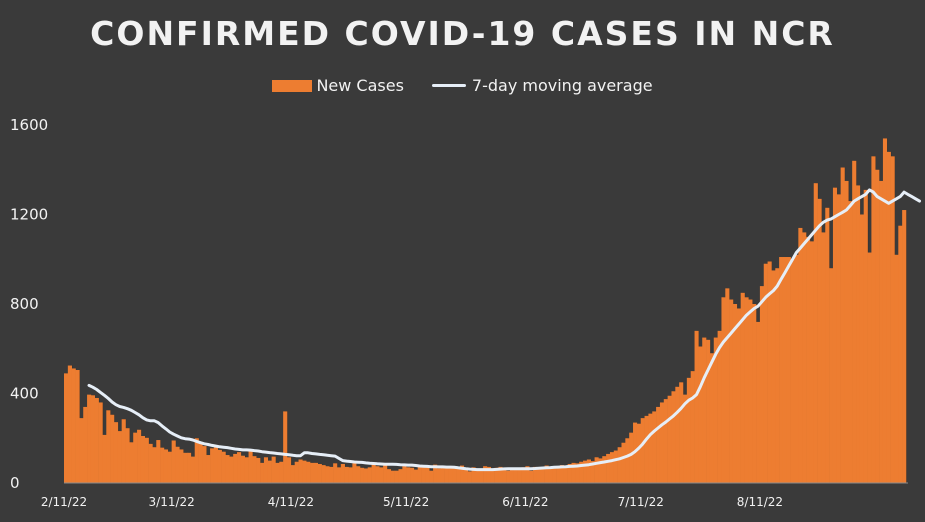 This screenshot has width=925, height=522. What do you see at coordinates (760, 502) in the screenshot?
I see `x-tick-label: 8/11/22` at bounding box center [760, 502].